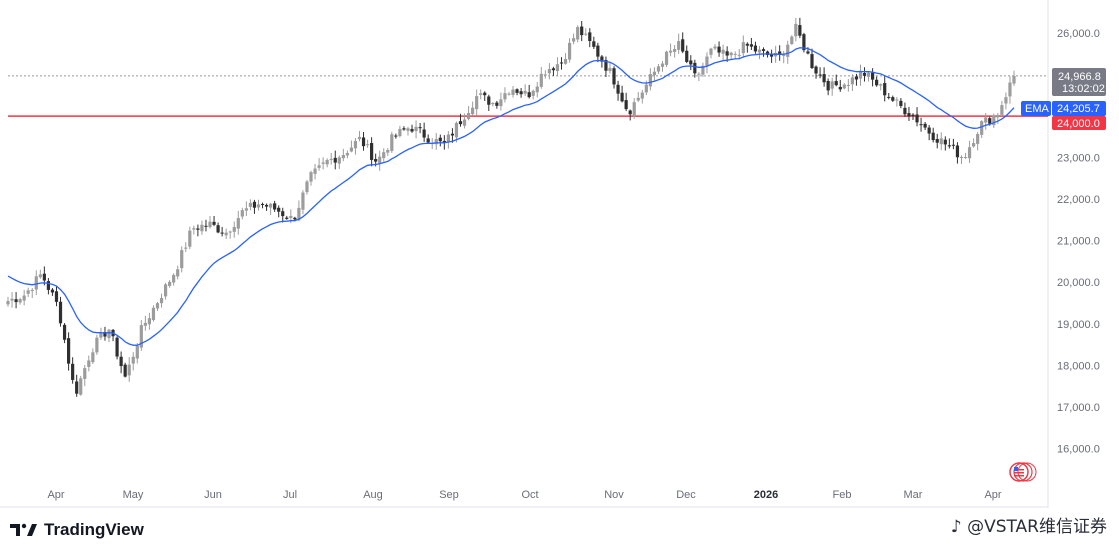 The image size is (1119, 556). What do you see at coordinates (1078, 200) in the screenshot?
I see `price-tick-label: 22,000.0` at bounding box center [1078, 200].